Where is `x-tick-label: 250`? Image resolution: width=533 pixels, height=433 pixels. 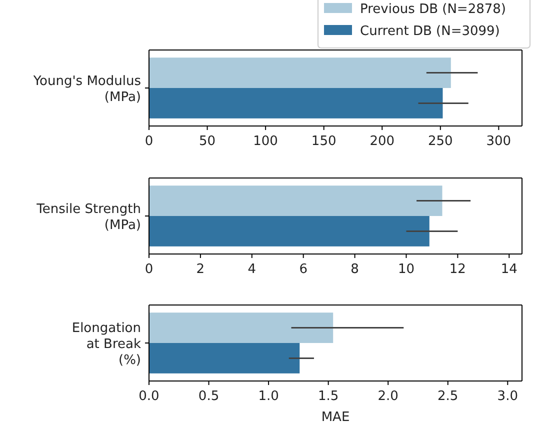
x-tick-label: 250 is located at coordinates (440, 141).